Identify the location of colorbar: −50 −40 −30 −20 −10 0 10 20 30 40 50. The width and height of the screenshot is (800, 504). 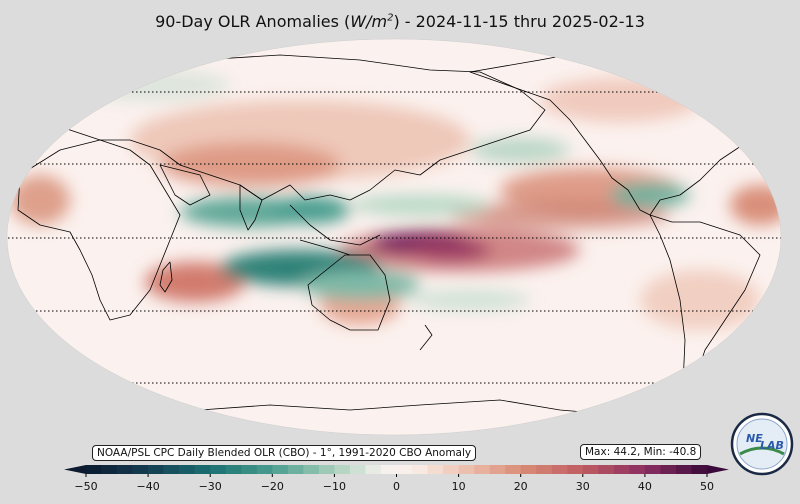
(396, 479).